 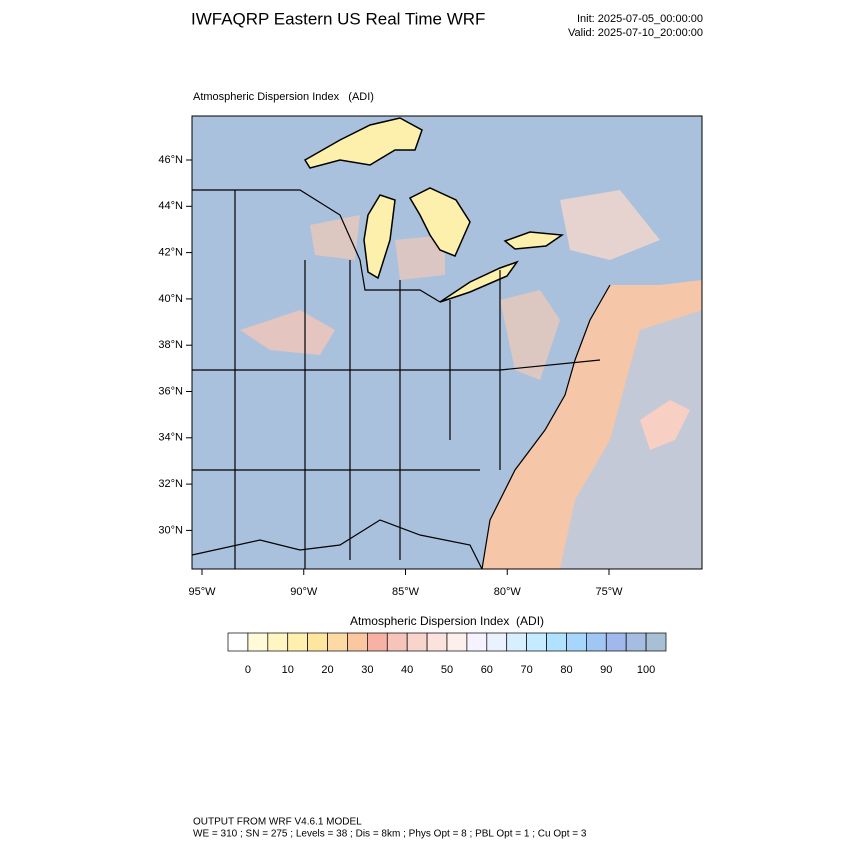 What do you see at coordinates (170, 391) in the screenshot?
I see `lat-label: 36°N` at bounding box center [170, 391].